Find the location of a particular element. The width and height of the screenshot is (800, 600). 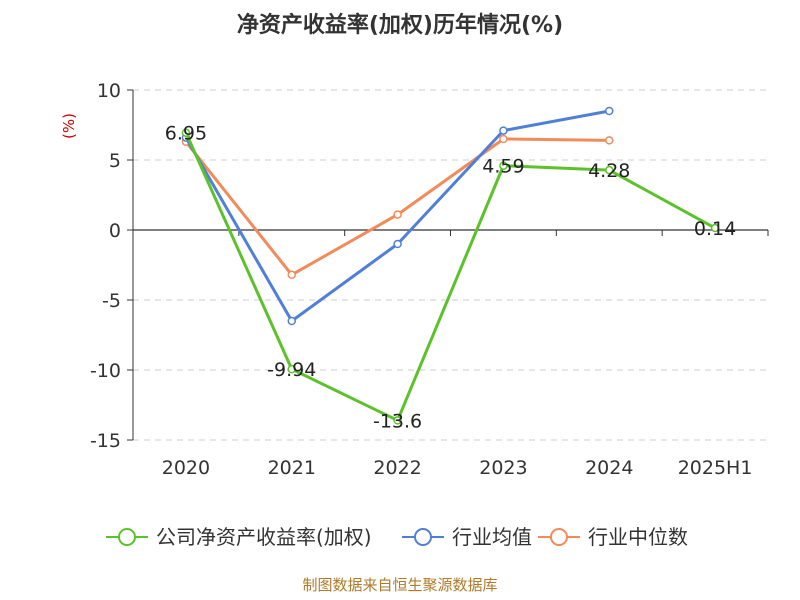

data-label: 6.95 is located at coordinates (186, 134).